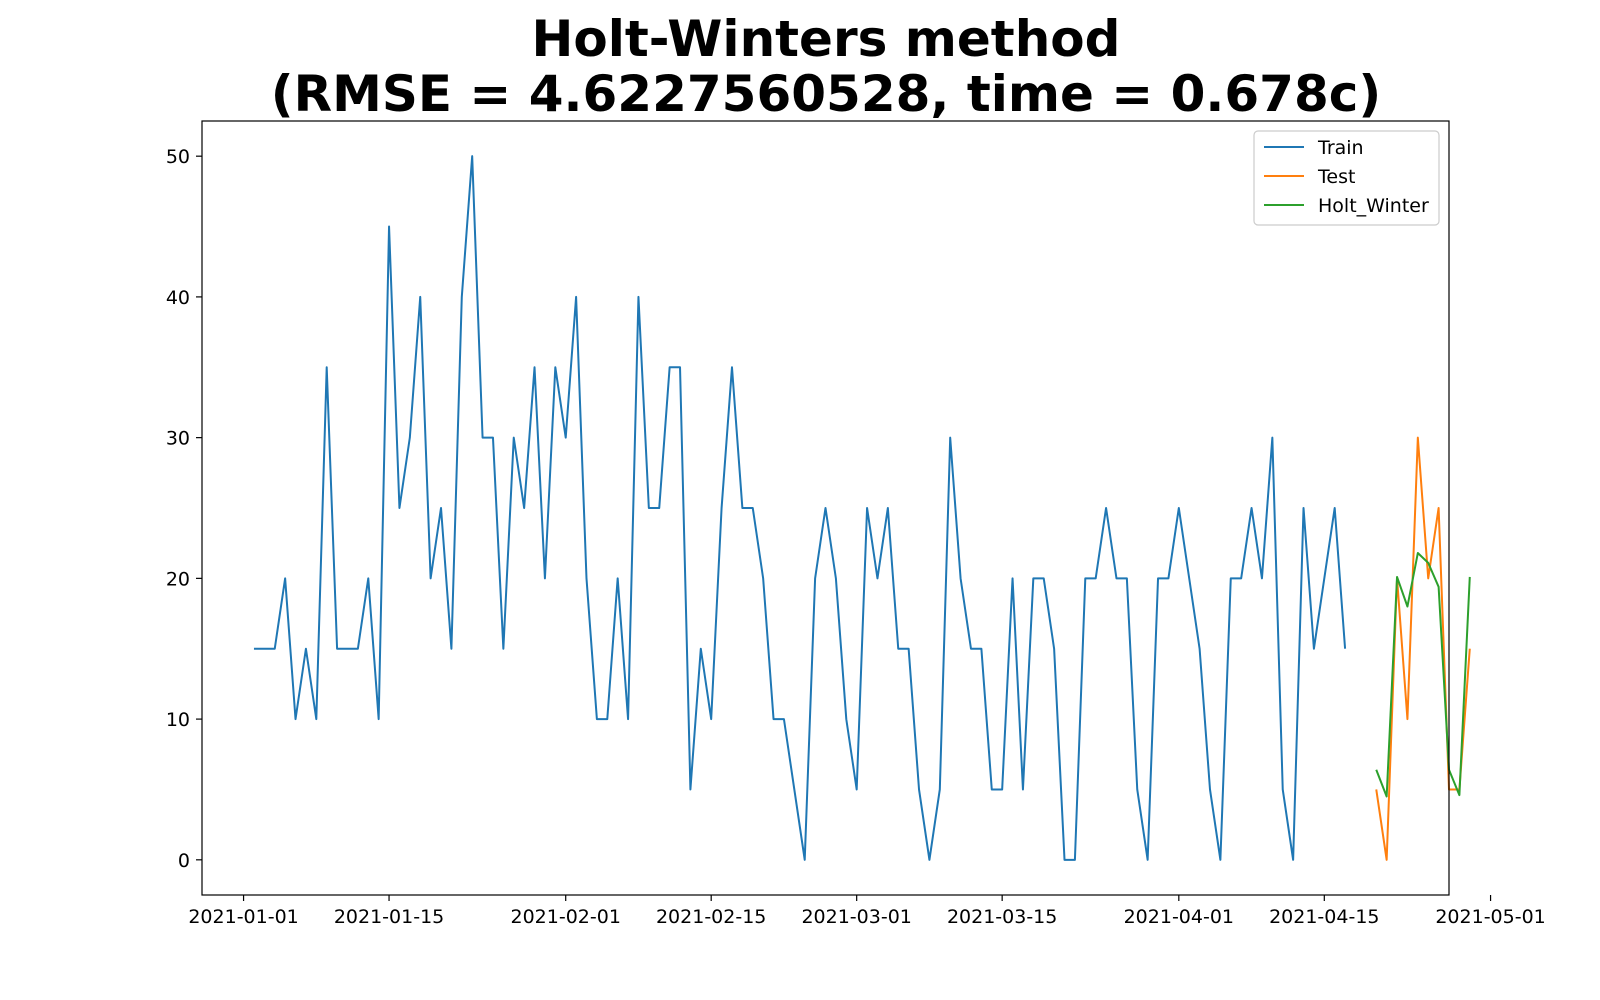 Image resolution: width=1600 pixels, height=1000 pixels. I want to click on series-line-holt-winter, so click(1423, 675).